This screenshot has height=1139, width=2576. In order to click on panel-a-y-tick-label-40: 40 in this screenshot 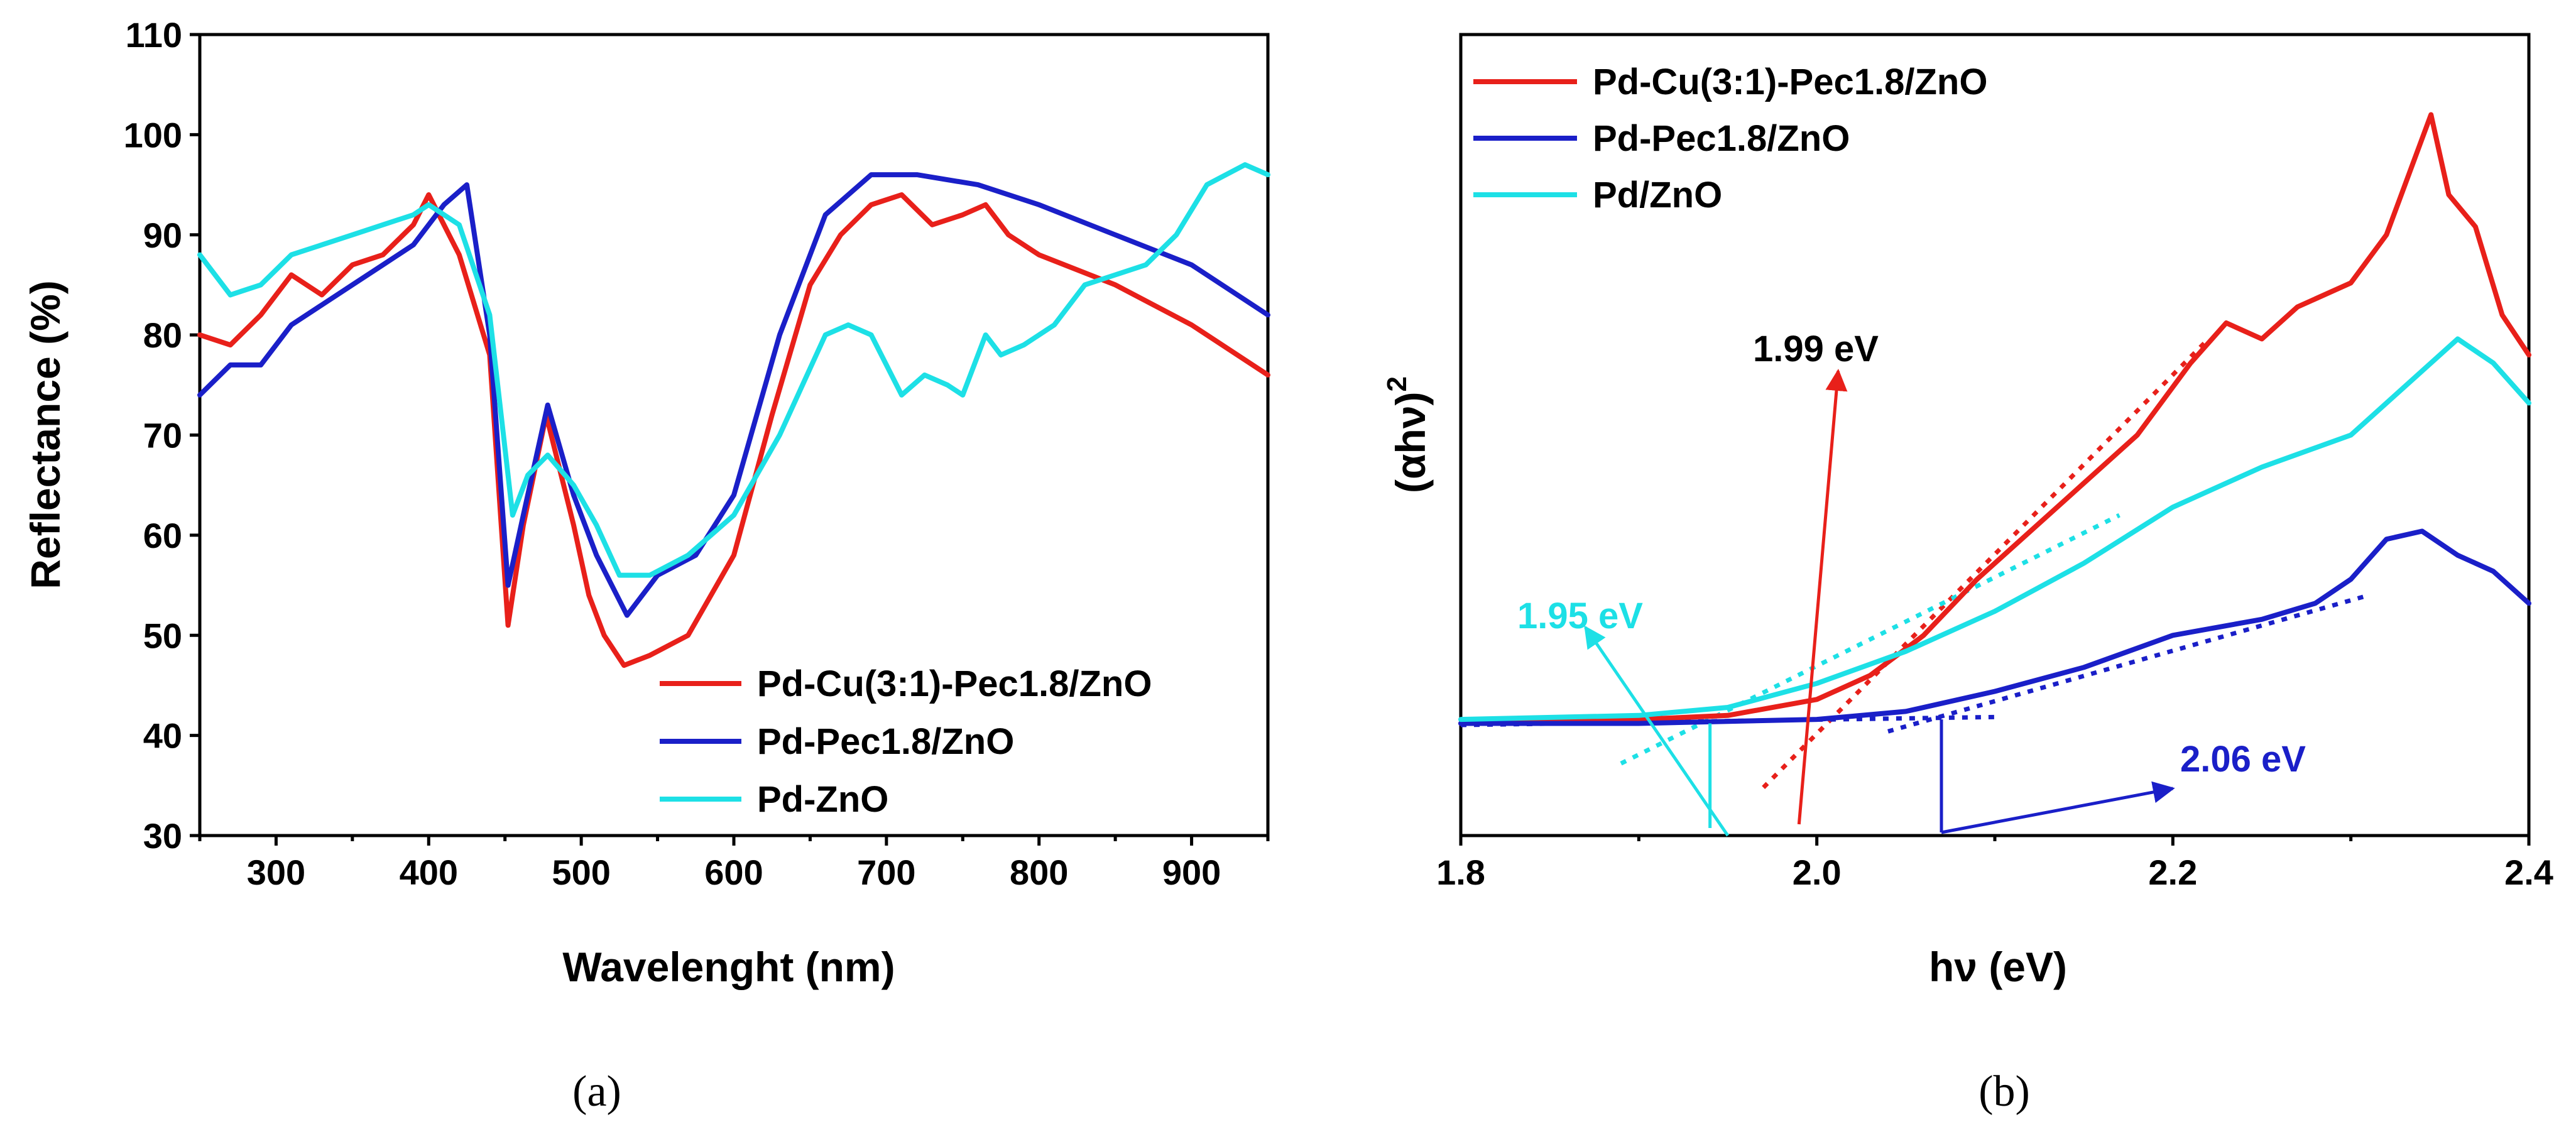, I will do `click(163, 736)`.